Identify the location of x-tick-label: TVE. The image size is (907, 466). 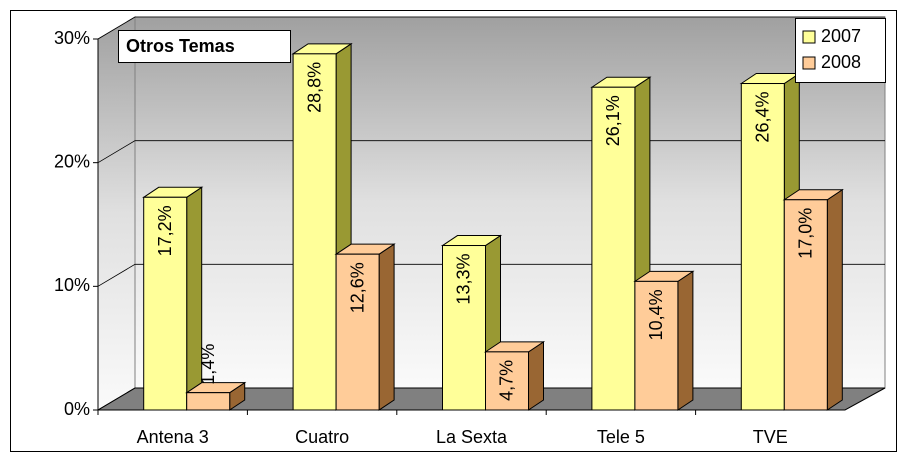
(770, 437).